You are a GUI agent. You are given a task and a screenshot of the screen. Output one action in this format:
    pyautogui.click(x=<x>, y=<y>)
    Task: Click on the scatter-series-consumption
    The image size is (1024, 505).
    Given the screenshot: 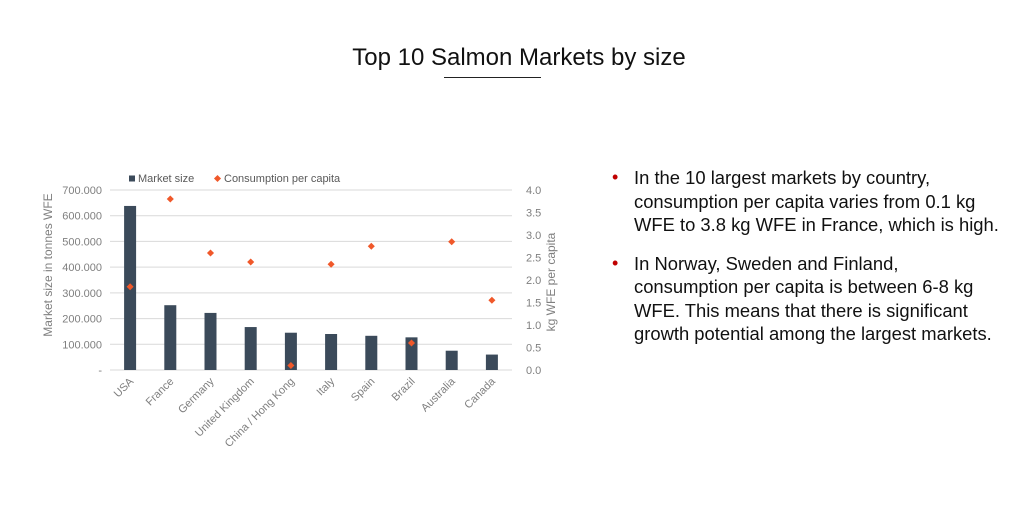 What is the action you would take?
    pyautogui.click(x=311, y=282)
    